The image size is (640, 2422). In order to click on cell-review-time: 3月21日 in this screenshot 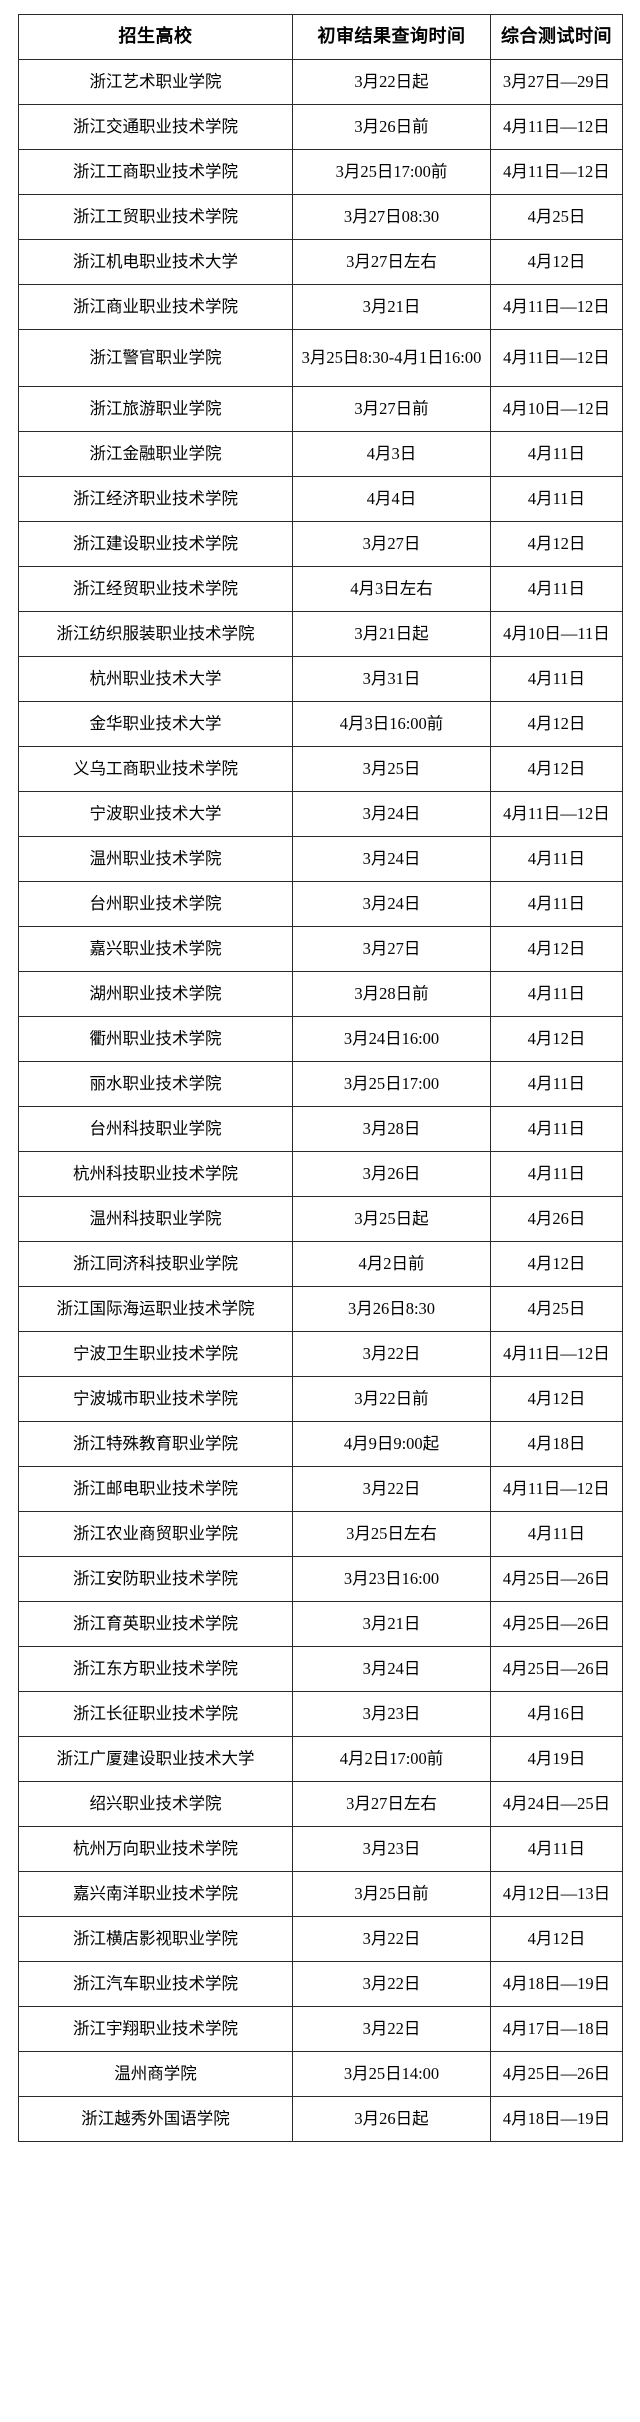, I will do `click(391, 1624)`.